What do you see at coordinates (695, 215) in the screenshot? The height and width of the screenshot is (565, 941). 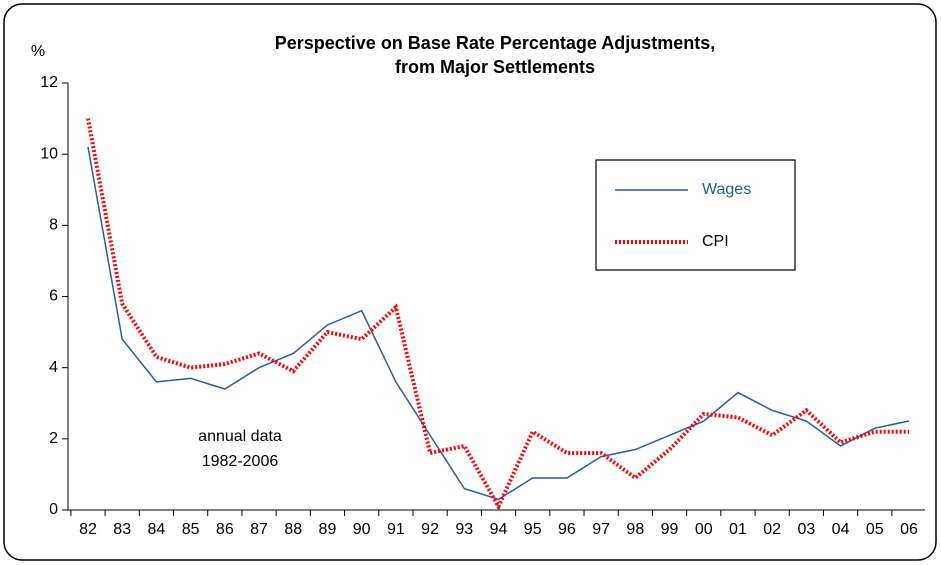 I see `legend` at bounding box center [695, 215].